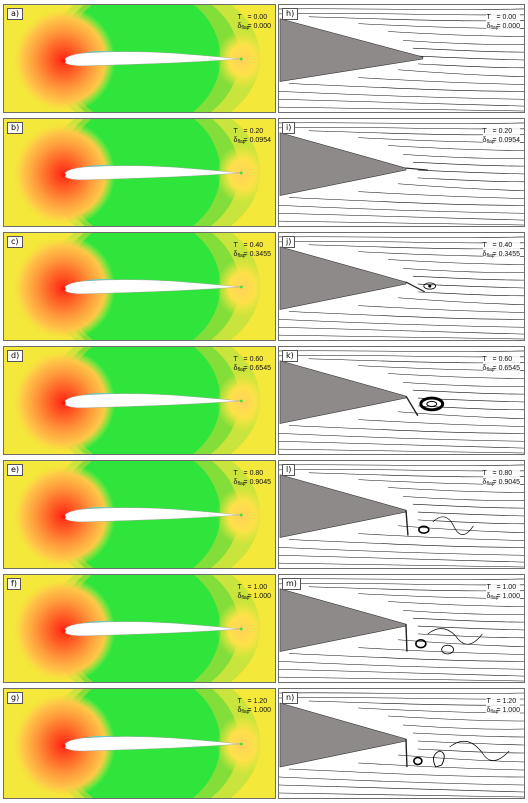 The height and width of the screenshot is (803, 528). I want to click on streamline-panel-i: i) T = 0.20 δflap= 0.0954, so click(401, 172).